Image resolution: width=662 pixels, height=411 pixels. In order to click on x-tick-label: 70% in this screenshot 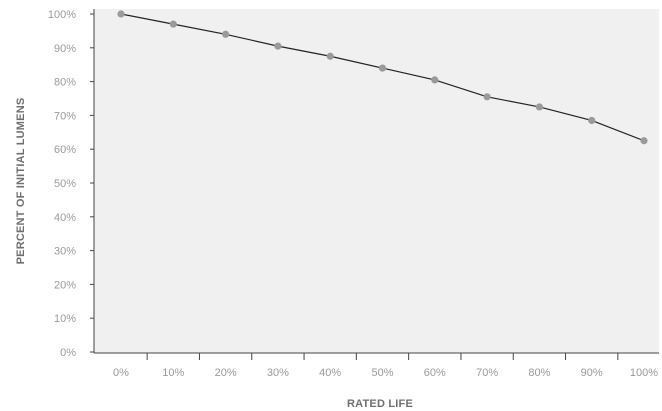, I will do `click(487, 373)`.